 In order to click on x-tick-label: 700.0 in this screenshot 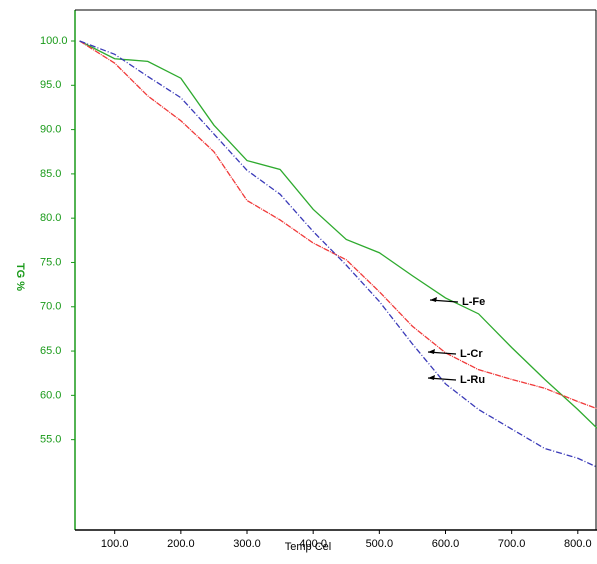, I will do `click(512, 544)`.